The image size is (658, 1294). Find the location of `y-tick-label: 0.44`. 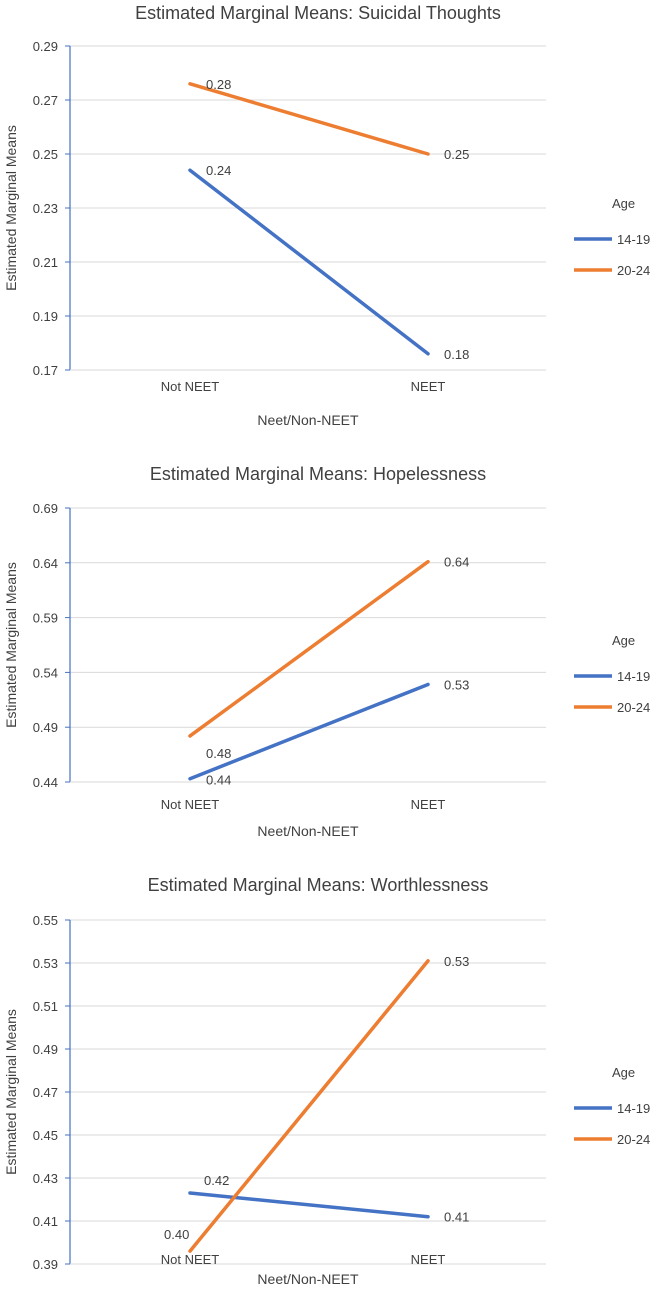

y-tick-label: 0.44 is located at coordinates (45, 782).